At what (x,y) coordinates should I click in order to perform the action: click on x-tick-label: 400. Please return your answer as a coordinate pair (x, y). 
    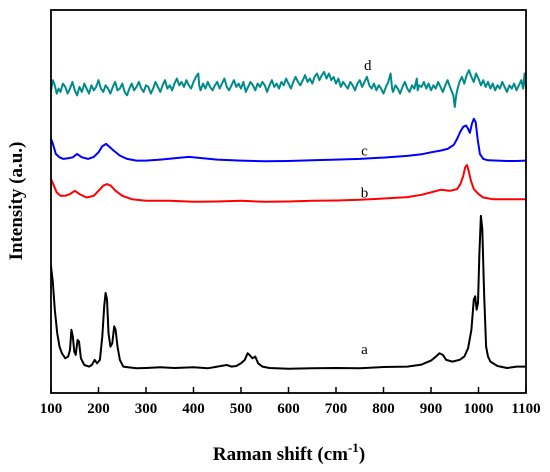
    Looking at the image, I should click on (193, 409).